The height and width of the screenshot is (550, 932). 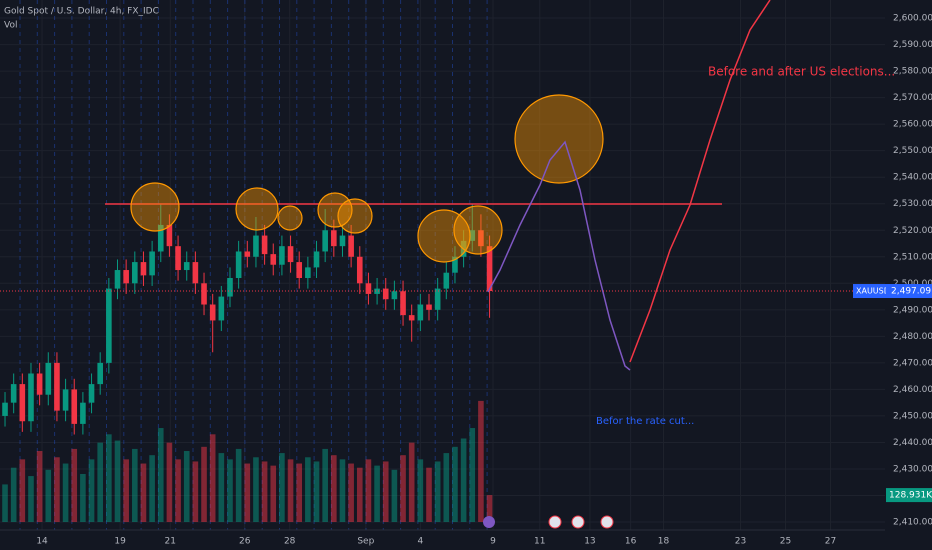 I want to click on volume-tag, so click(x=909, y=495).